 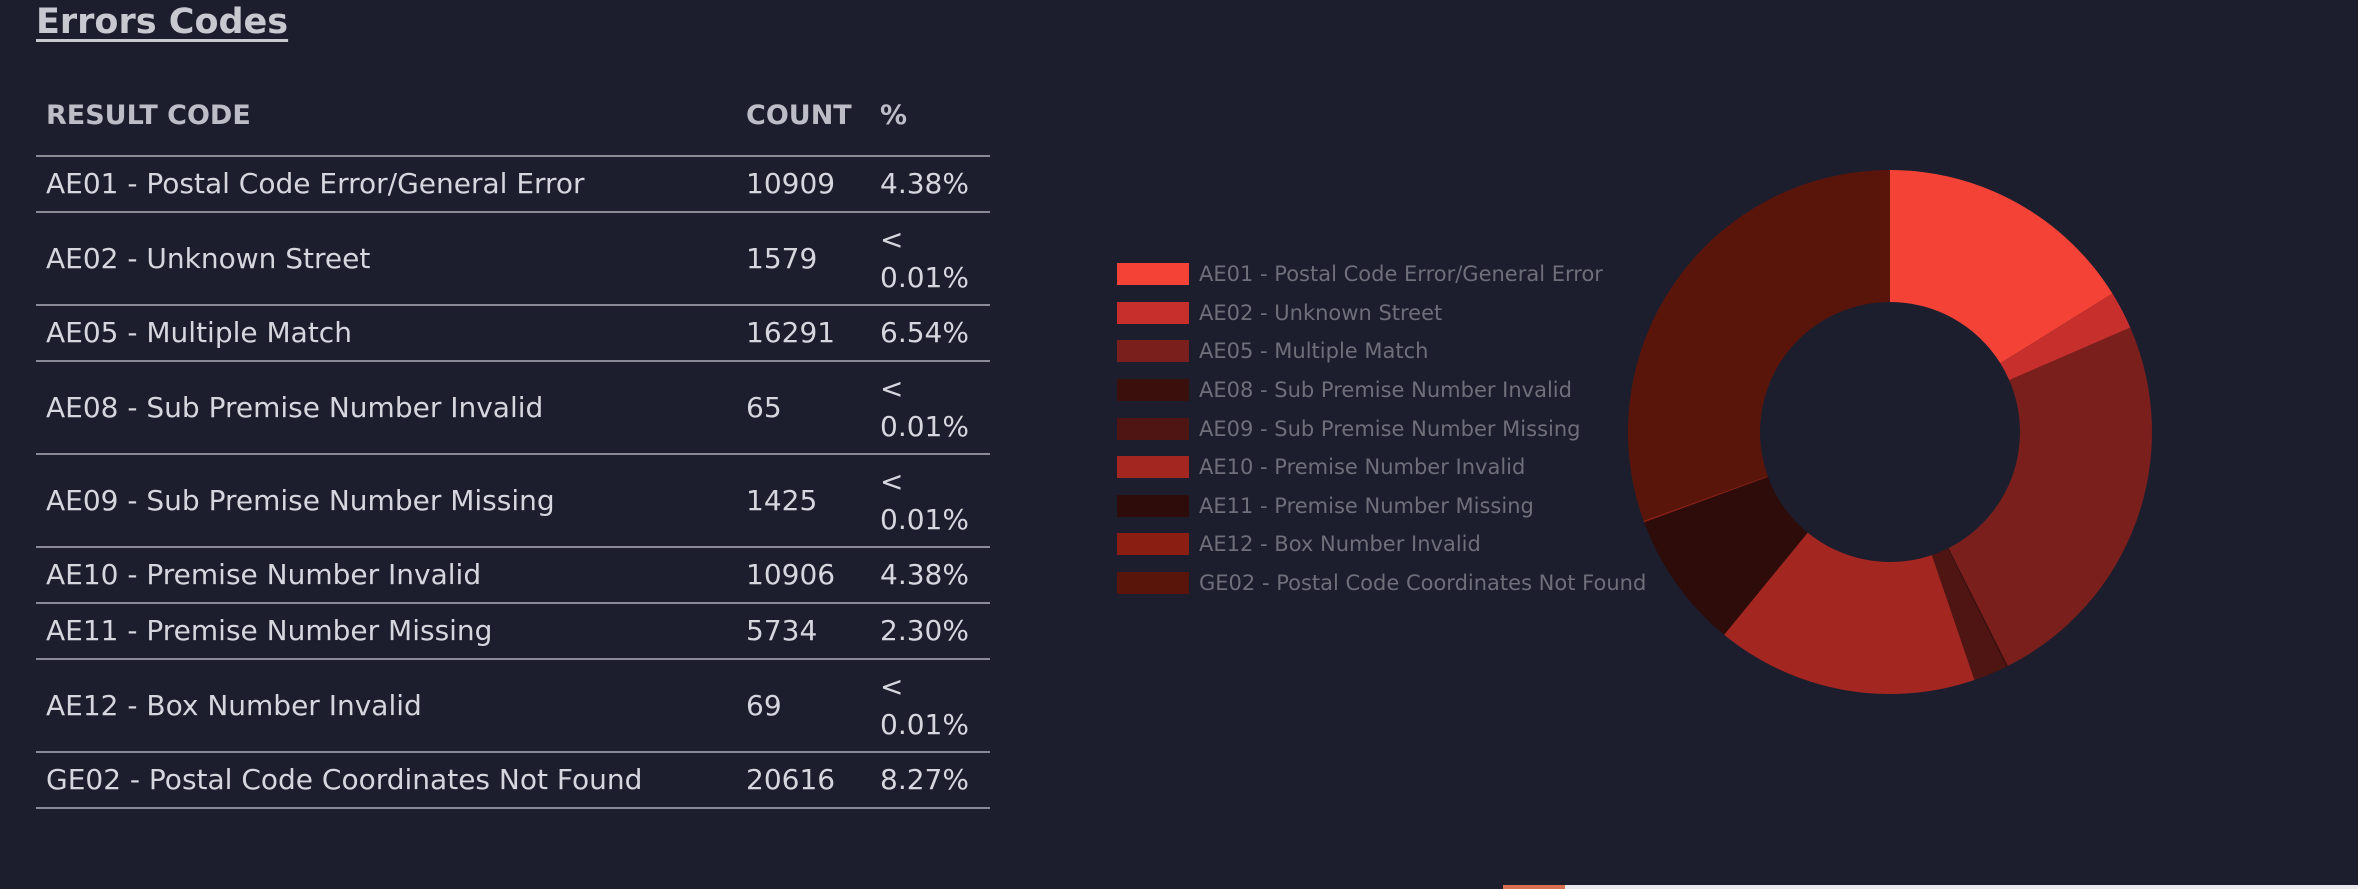 I want to click on legend-item: AE12 - Box Number Invalid, so click(x=1381, y=544).